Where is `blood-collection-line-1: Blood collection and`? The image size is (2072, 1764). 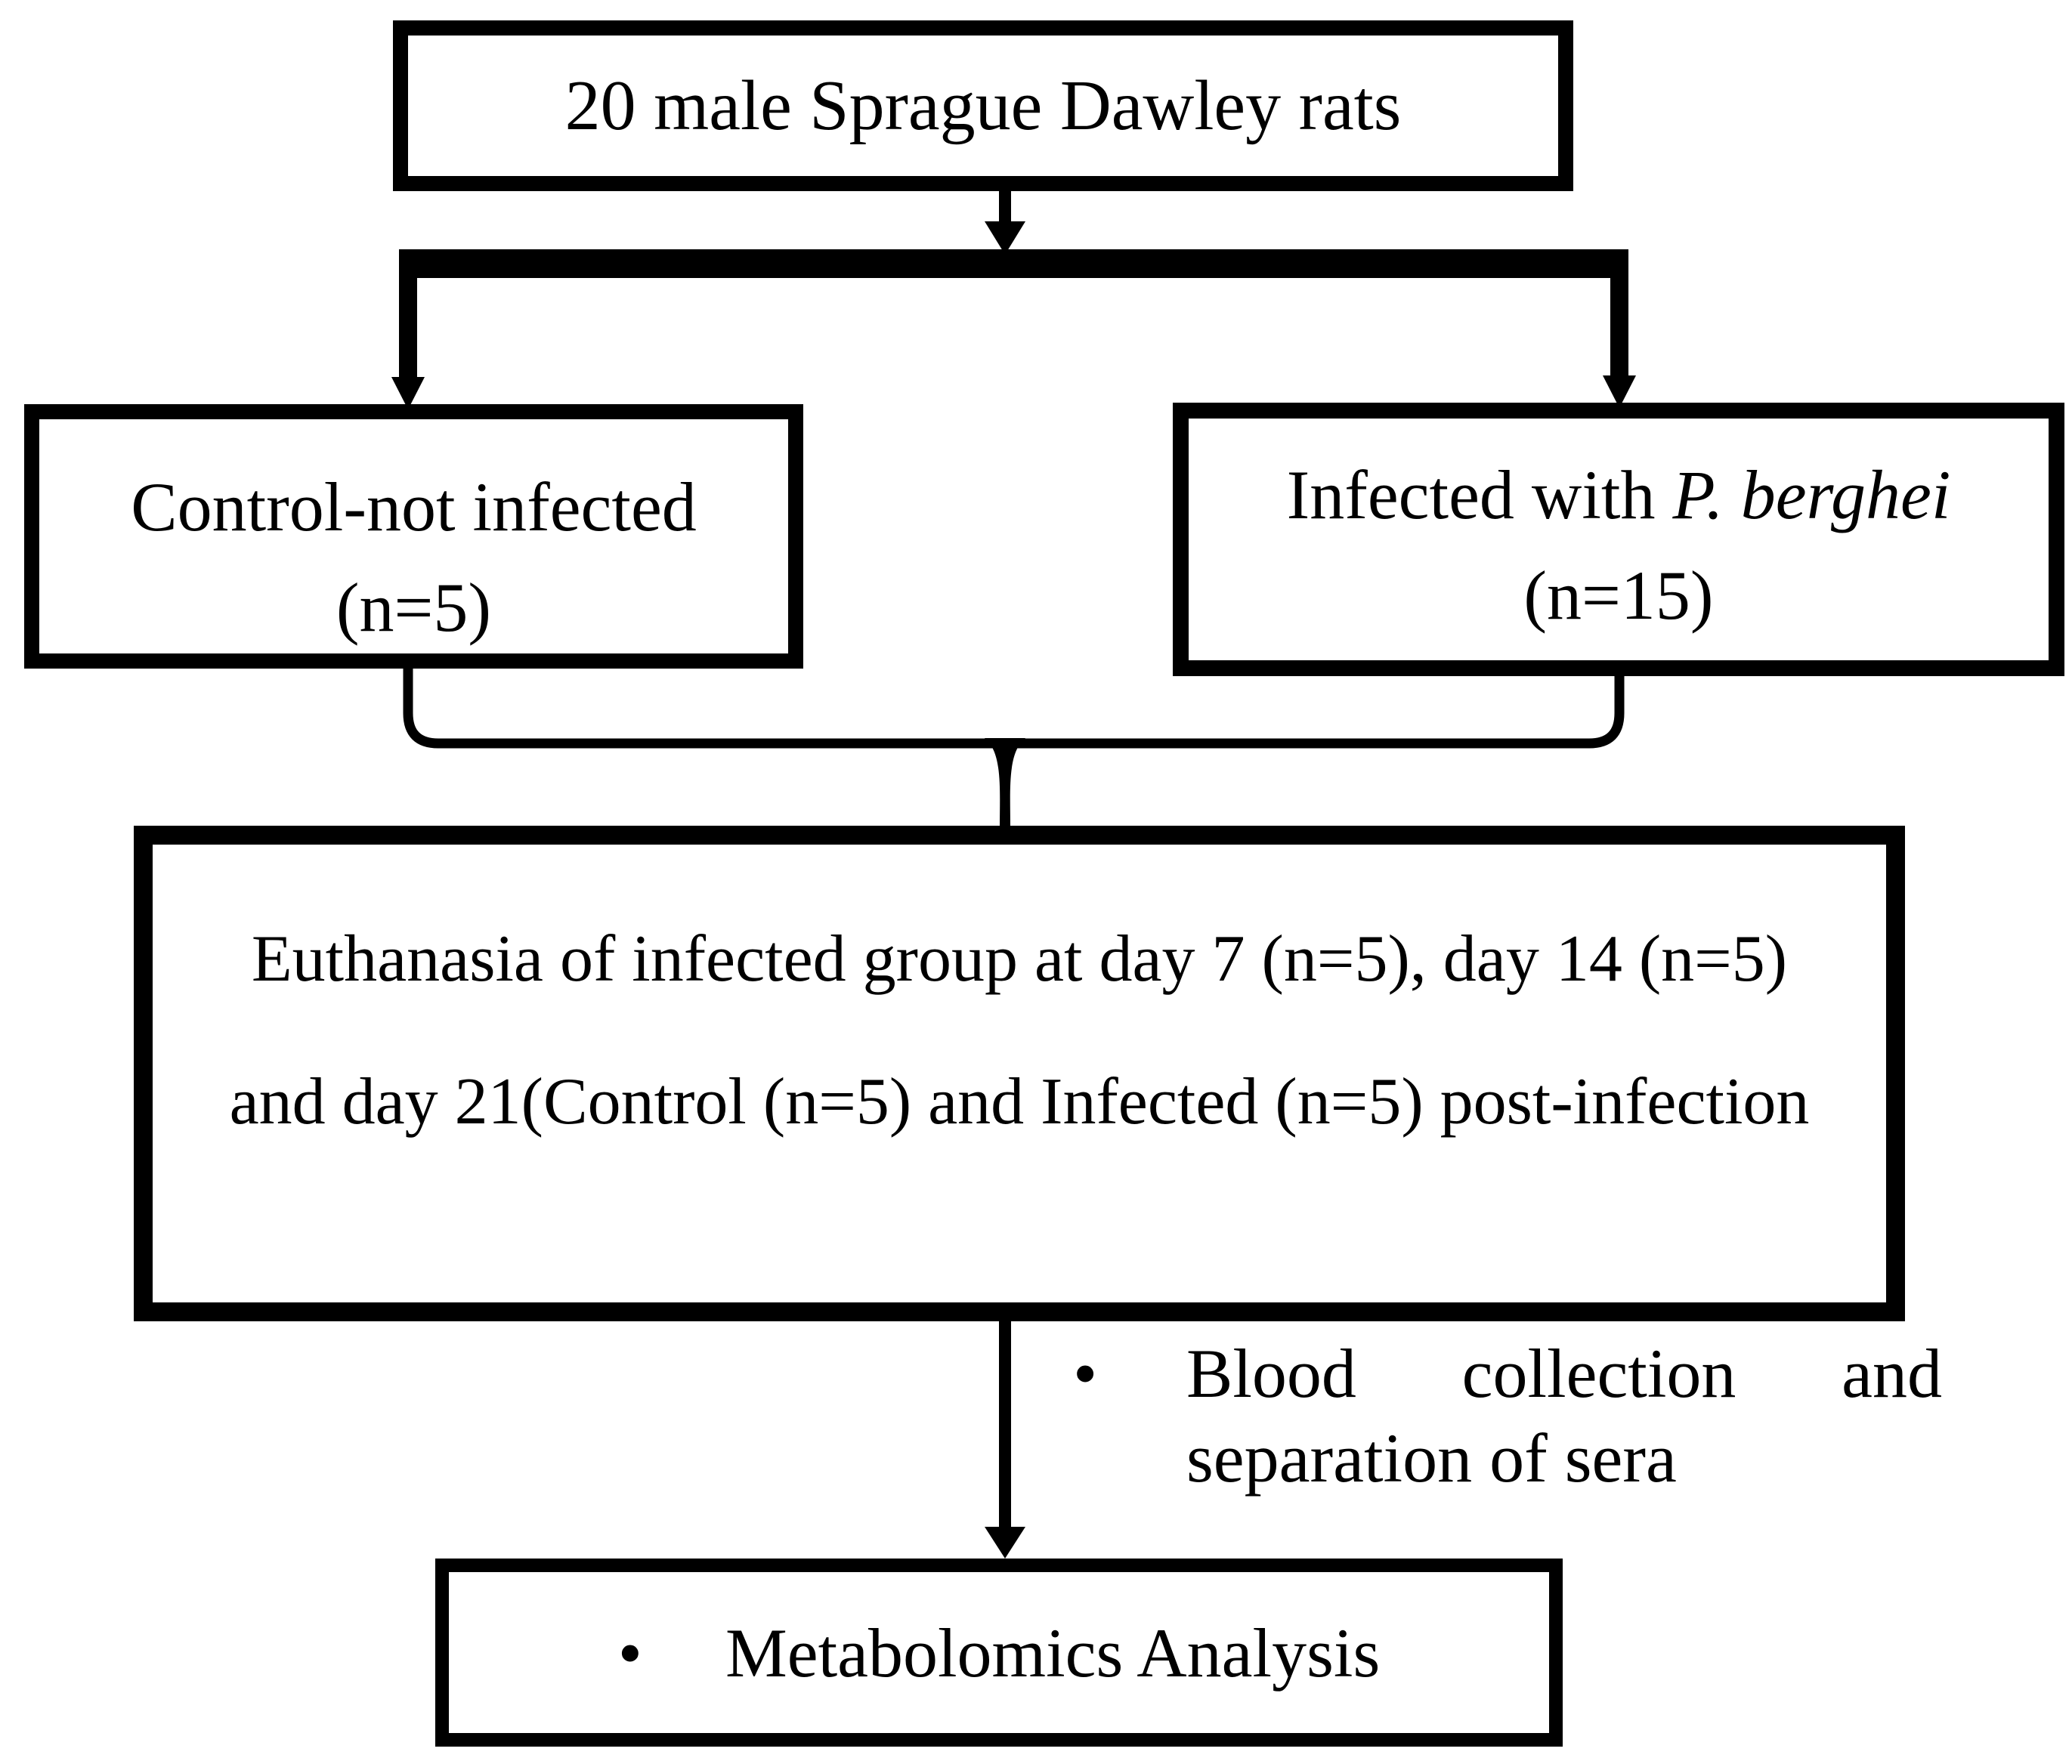
blood-collection-line-1: Blood collection and is located at coordinates (1564, 1373).